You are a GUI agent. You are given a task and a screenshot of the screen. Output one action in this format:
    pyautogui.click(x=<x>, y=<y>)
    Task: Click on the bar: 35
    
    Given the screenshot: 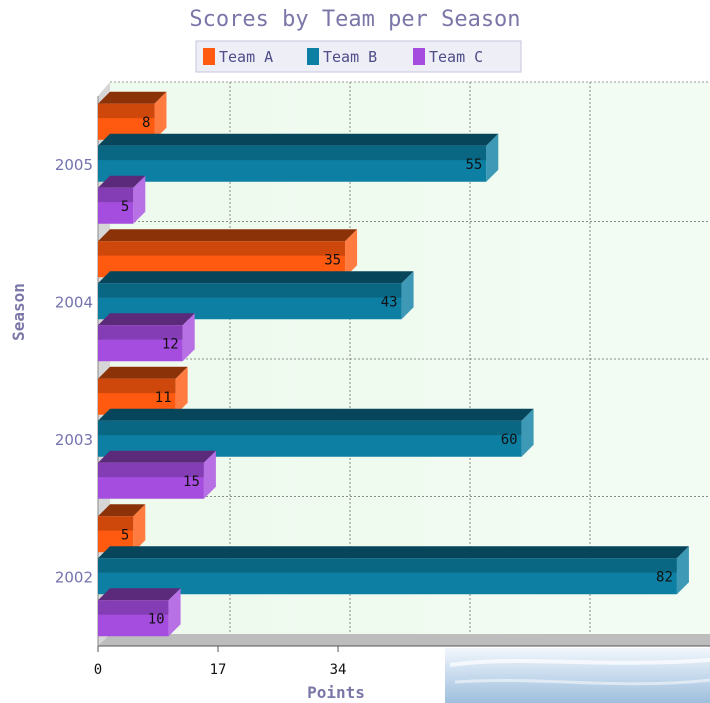 What is the action you would take?
    pyautogui.click(x=228, y=253)
    